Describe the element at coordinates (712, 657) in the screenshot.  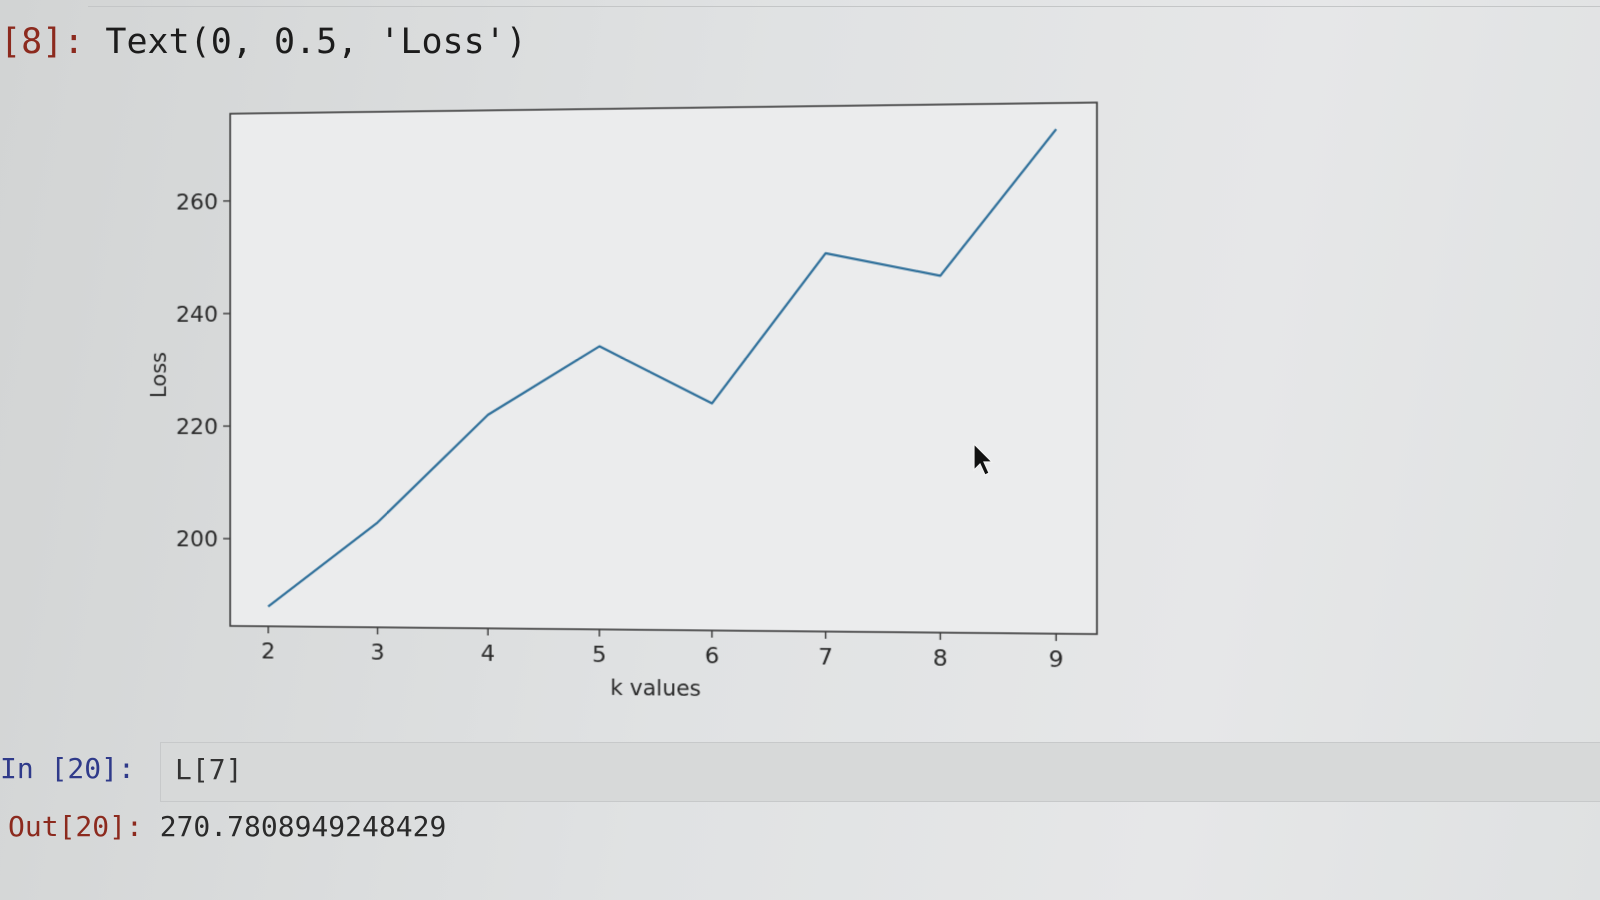
I see `x-tick-label: 6` at that location.